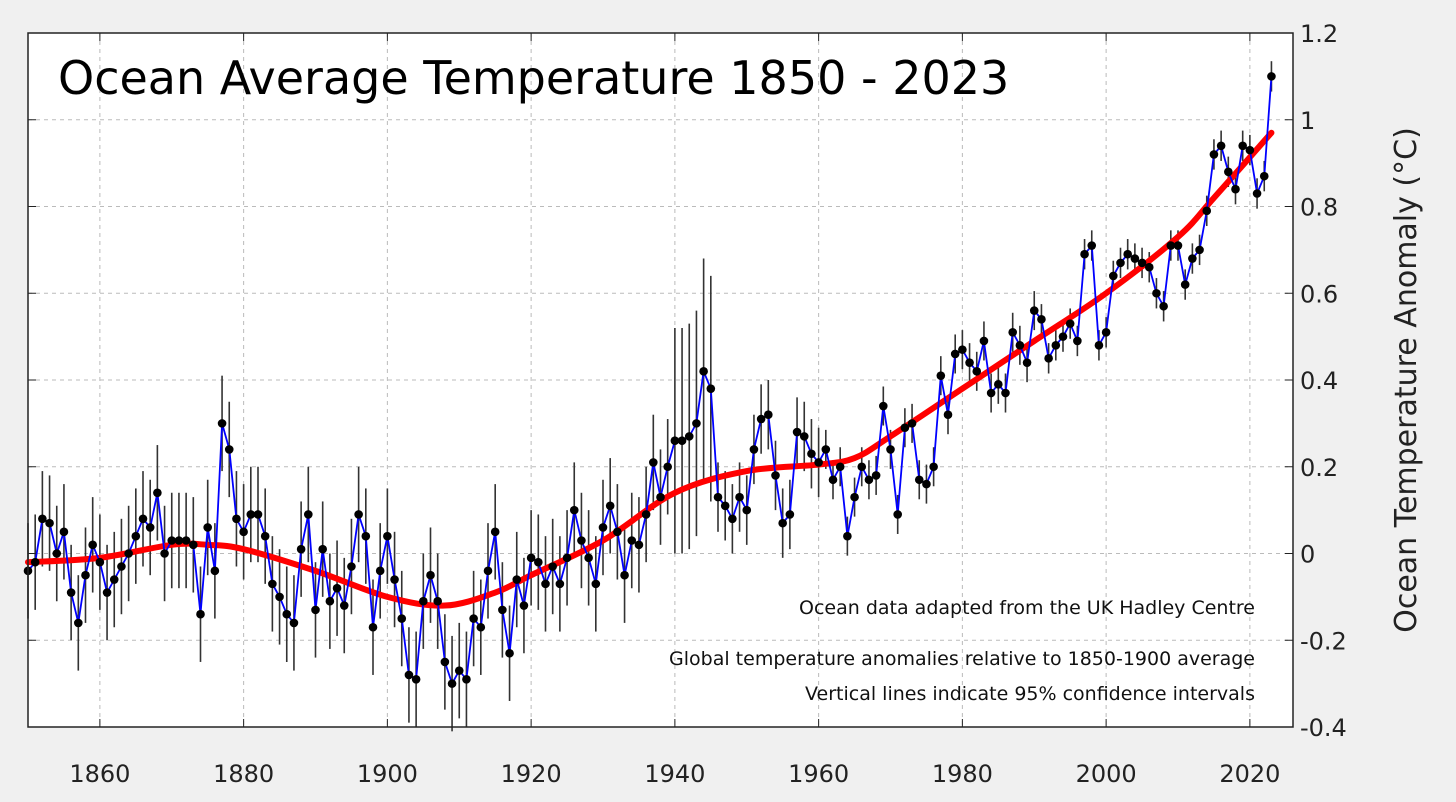  I want to click on y-tick-label: 0.6, so click(1319, 294).